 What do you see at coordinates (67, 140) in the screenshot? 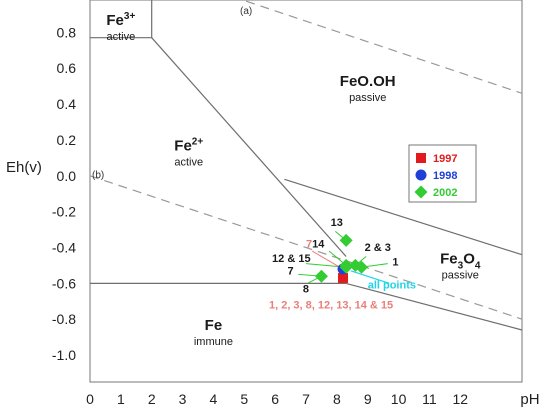
I see `y-tick-label: 0.2` at bounding box center [67, 140].